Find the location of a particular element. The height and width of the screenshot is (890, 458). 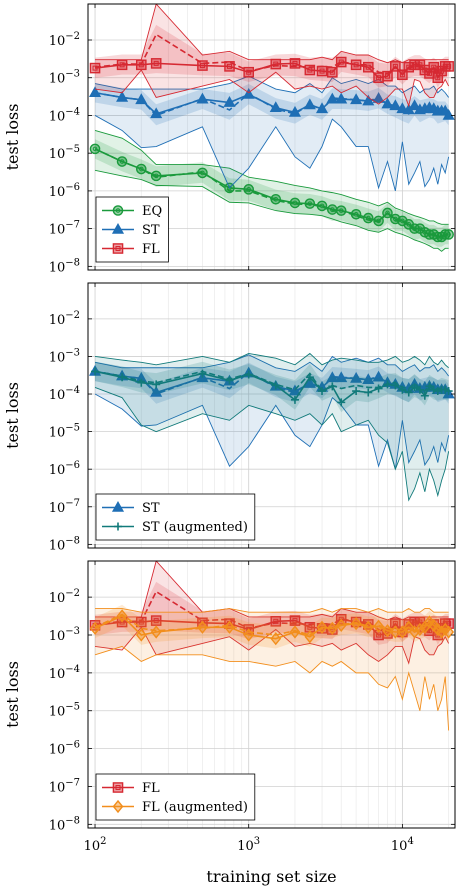

legend-item-eq: EQ is located at coordinates (132, 211).